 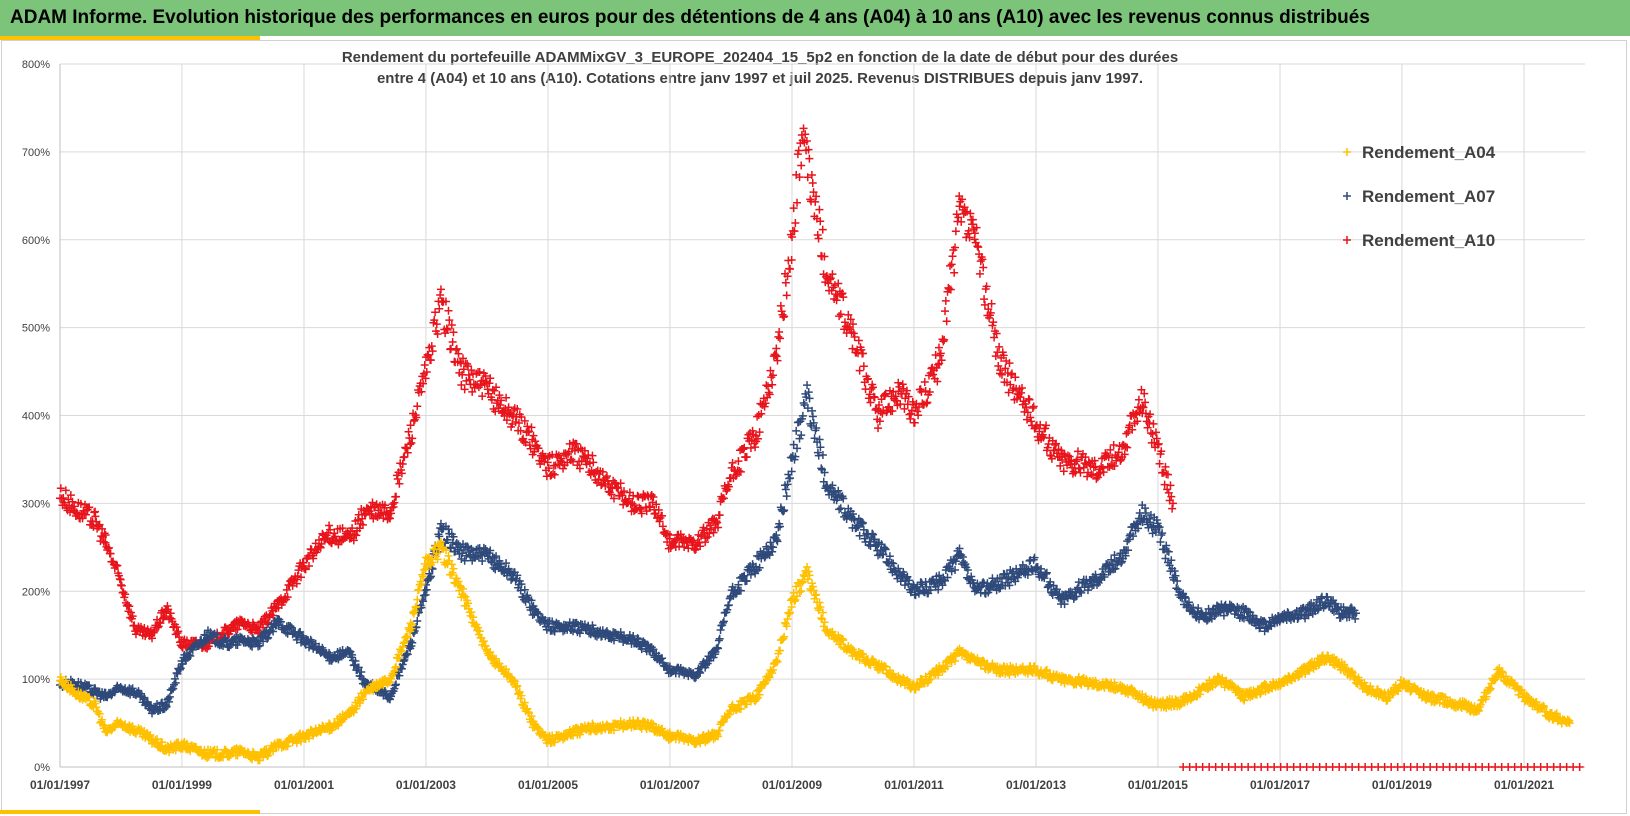 What do you see at coordinates (36, 241) in the screenshot?
I see `y-tick-label: 600%` at bounding box center [36, 241].